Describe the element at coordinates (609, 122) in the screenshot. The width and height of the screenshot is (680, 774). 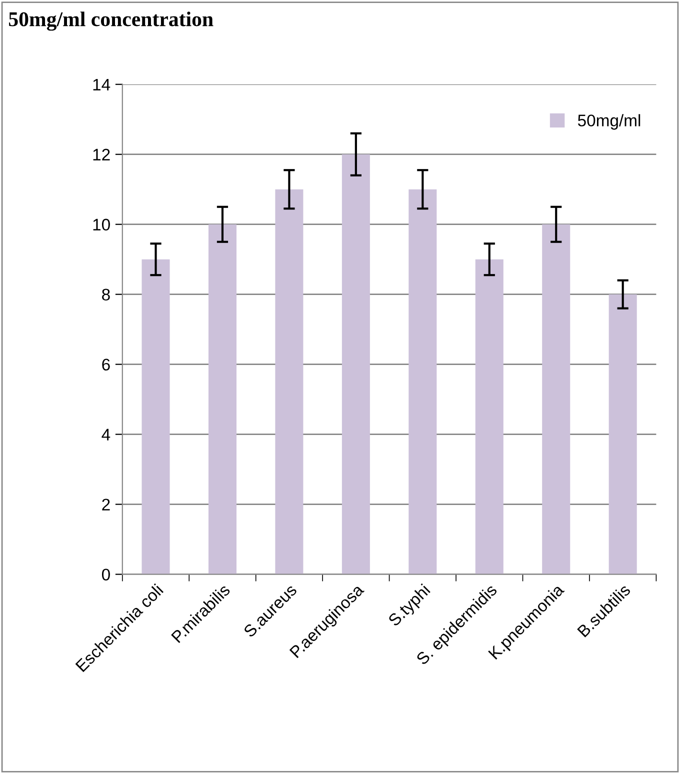
I see `legend-label: 50mg/ml` at that location.